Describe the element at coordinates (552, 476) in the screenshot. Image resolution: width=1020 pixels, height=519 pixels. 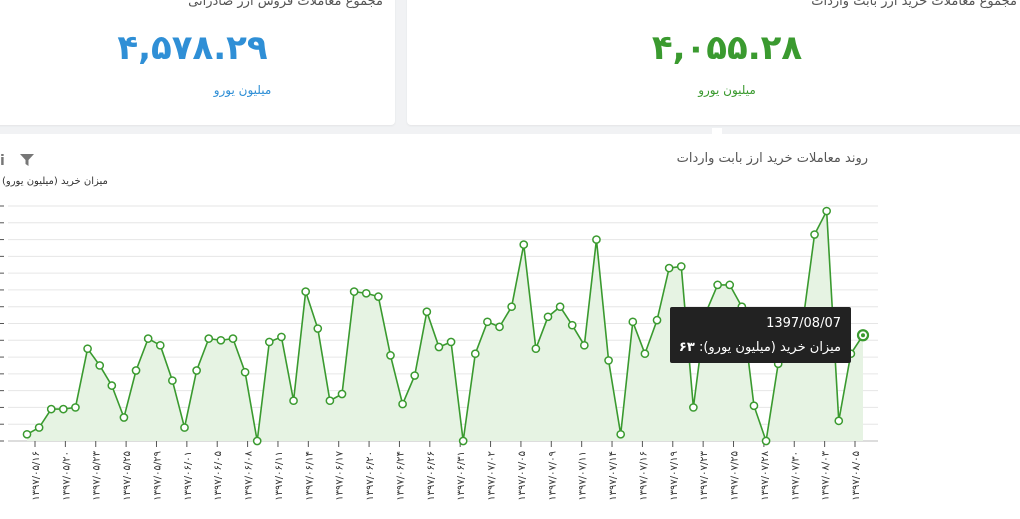
I see `x-tick-label: ۱۳۹۷/۰۷/۰۹` at that location.